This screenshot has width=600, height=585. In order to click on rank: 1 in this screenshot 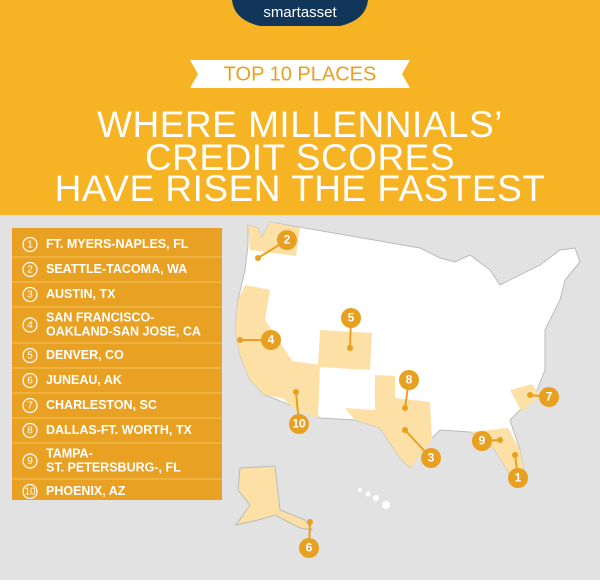, I will do `click(30, 245)`.